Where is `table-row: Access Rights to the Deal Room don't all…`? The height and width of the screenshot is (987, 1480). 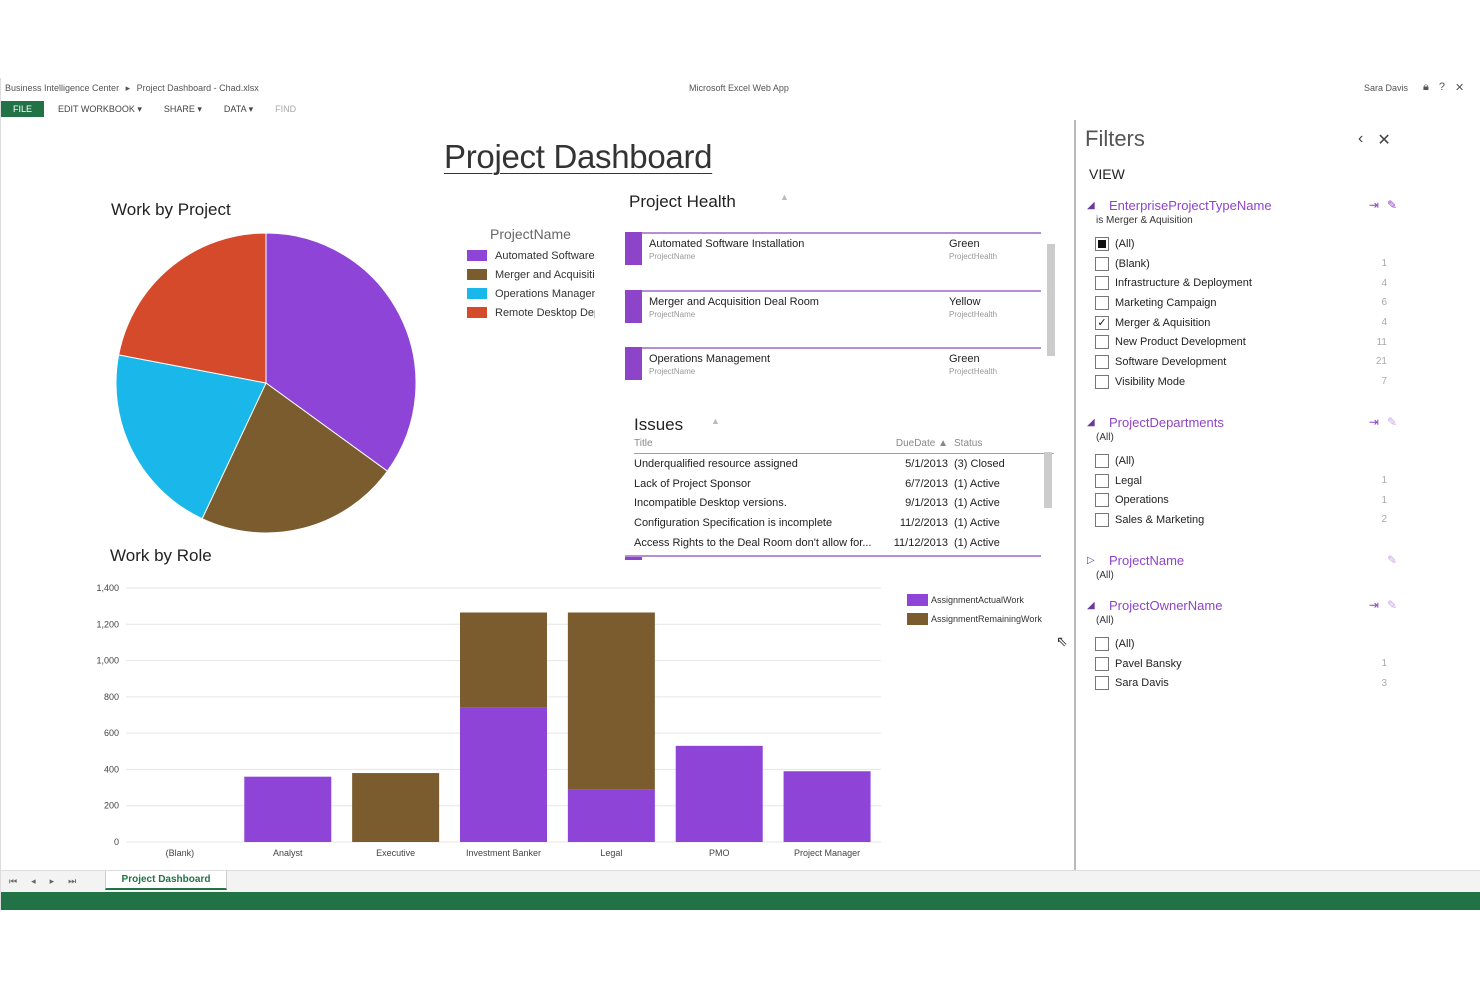
table-row: Access Rights to the Deal Room don't all… is located at coordinates (844, 543).